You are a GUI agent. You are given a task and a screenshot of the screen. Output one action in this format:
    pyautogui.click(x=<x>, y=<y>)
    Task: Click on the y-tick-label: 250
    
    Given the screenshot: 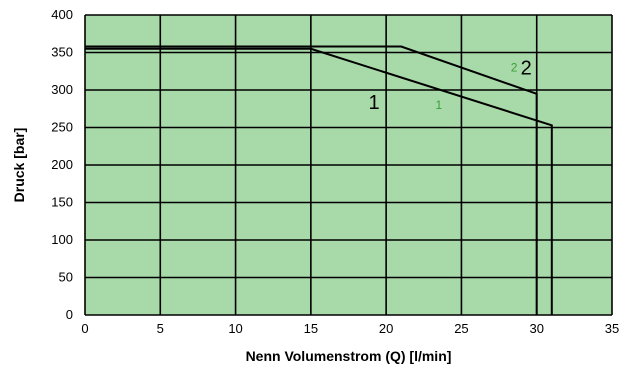 What is the action you would take?
    pyautogui.click(x=62, y=127)
    